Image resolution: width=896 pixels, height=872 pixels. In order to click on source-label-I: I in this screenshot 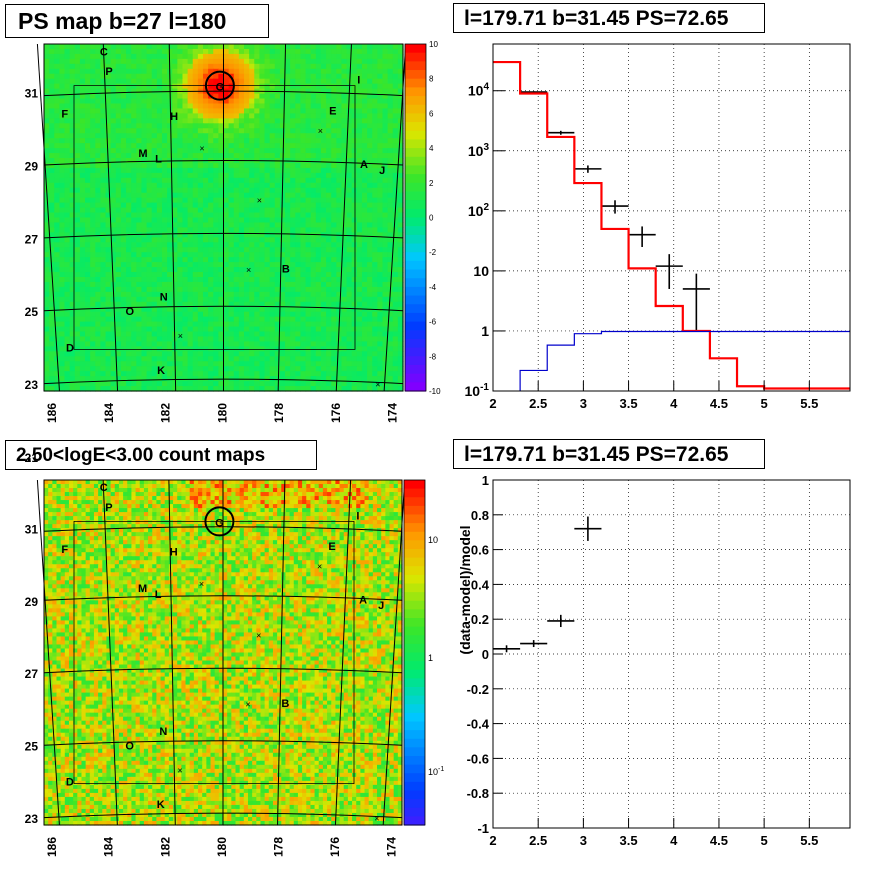, I will do `click(358, 81)`.